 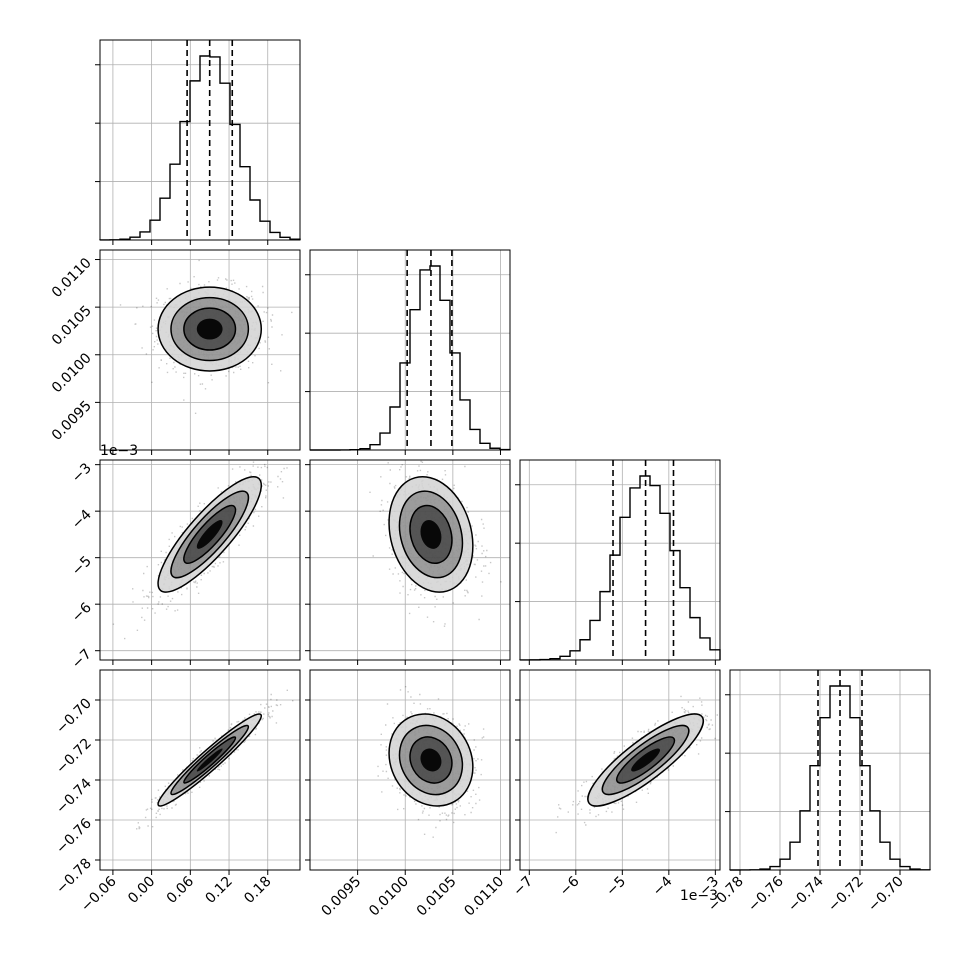 What do you see at coordinates (484, 897) in the screenshot?
I see `xtick-label: 0.0110` at bounding box center [484, 897].